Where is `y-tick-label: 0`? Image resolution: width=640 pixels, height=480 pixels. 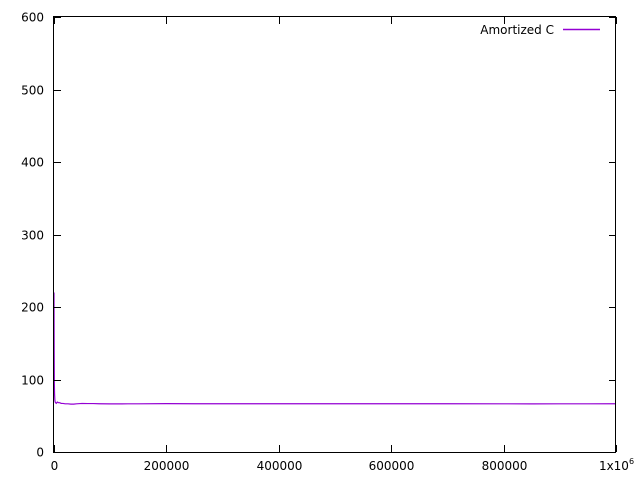 y-tick-label: 0 is located at coordinates (40, 453).